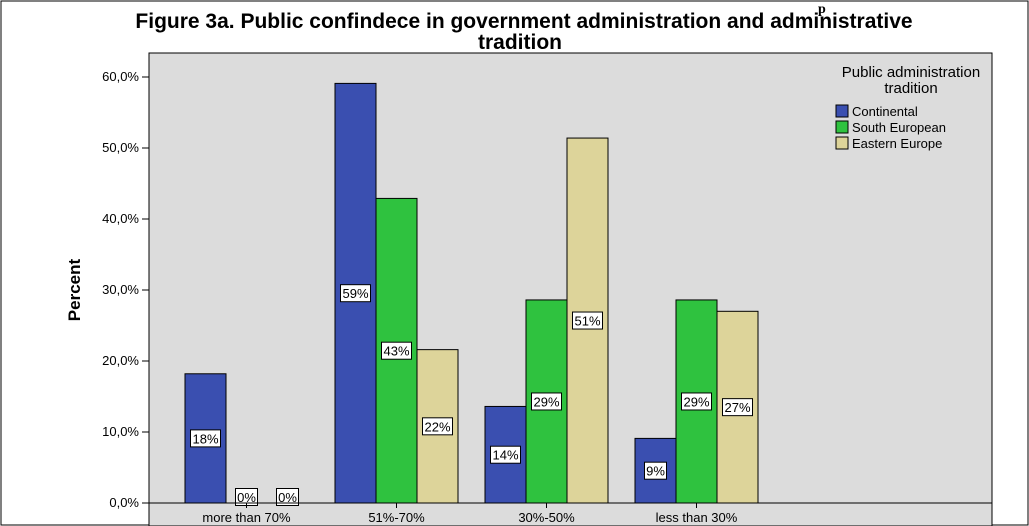 Image resolution: width=1029 pixels, height=526 pixels. I want to click on header-fragment: p, so click(822, 9).